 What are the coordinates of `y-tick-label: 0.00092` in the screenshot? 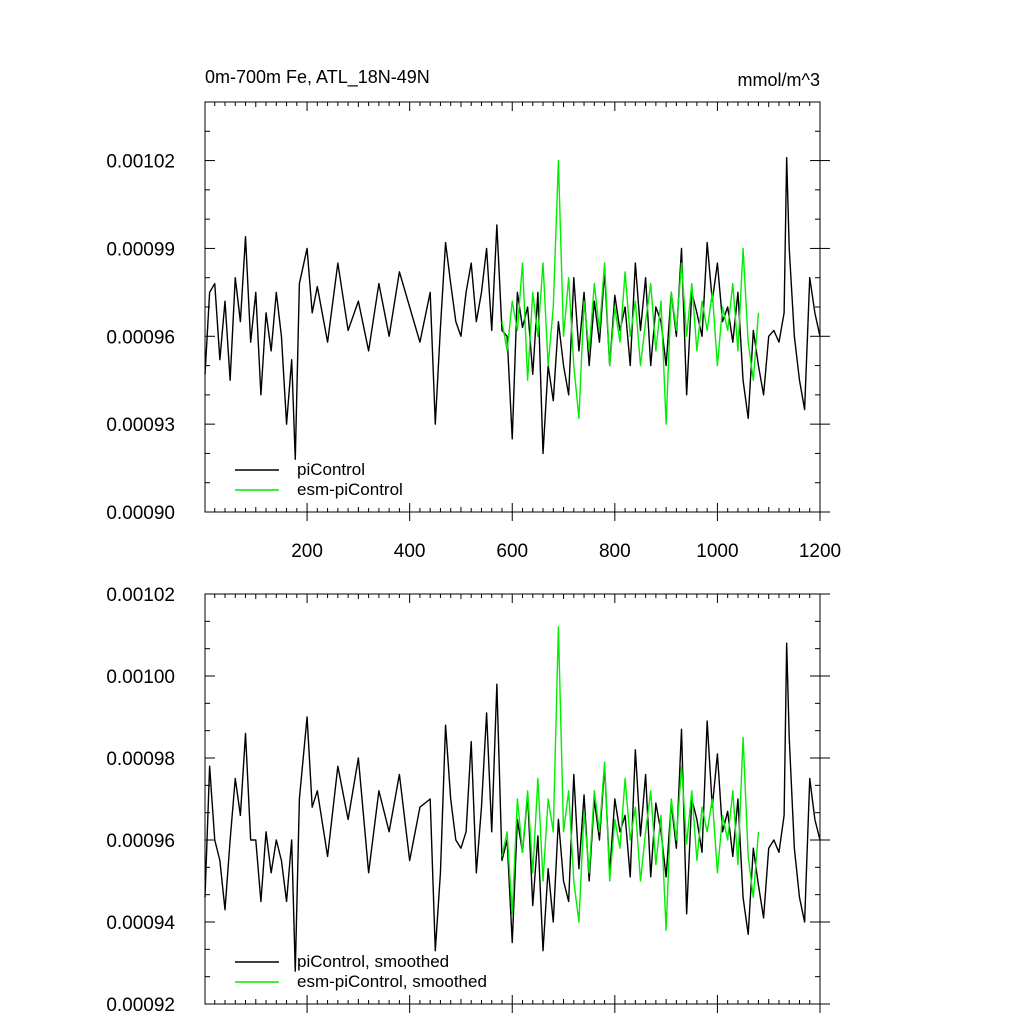 It's located at (140, 1005).